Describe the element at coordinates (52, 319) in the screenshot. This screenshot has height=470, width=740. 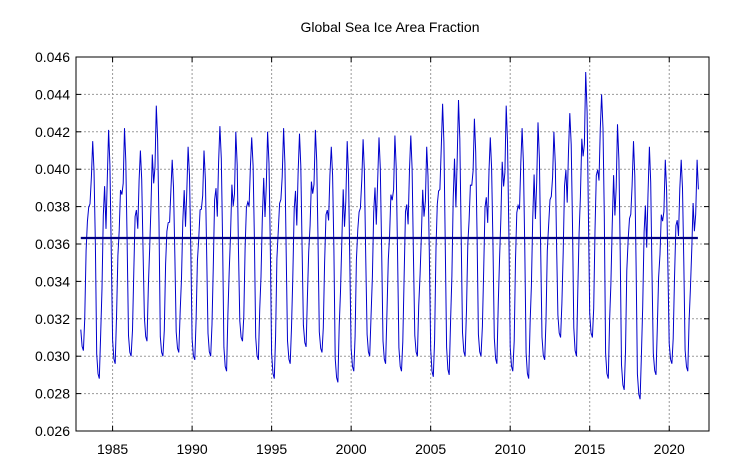
I see `y-tick-label: 0.032` at that location.